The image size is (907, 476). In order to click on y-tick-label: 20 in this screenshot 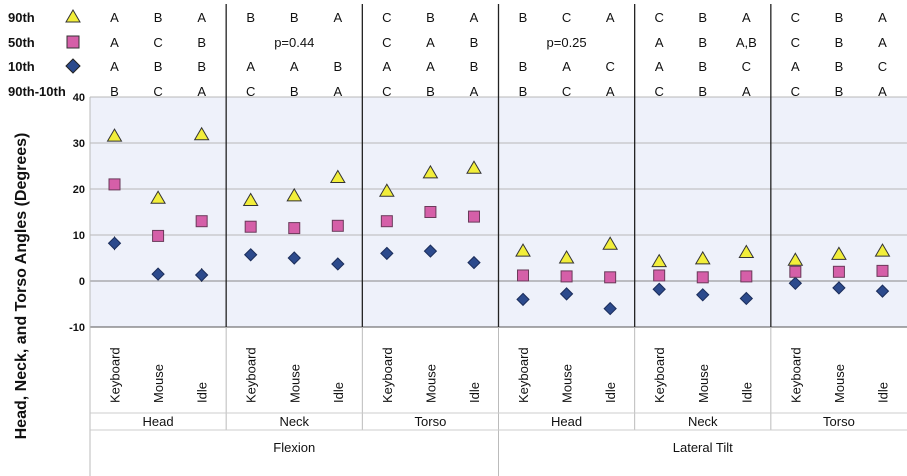, I will do `click(79, 190)`.